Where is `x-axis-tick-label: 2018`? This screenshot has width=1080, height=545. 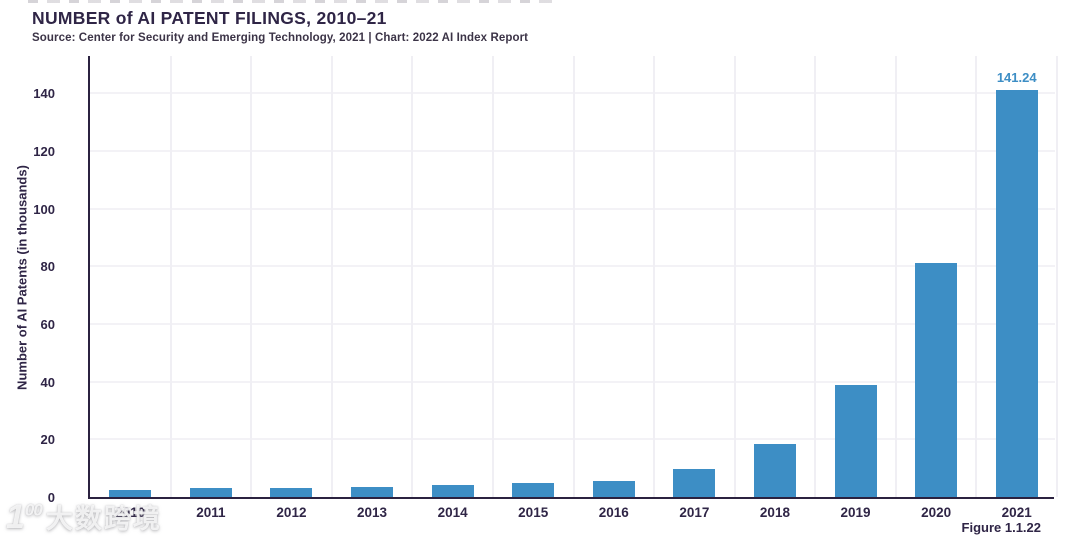
x-axis-tick-label: 2018 is located at coordinates (774, 512).